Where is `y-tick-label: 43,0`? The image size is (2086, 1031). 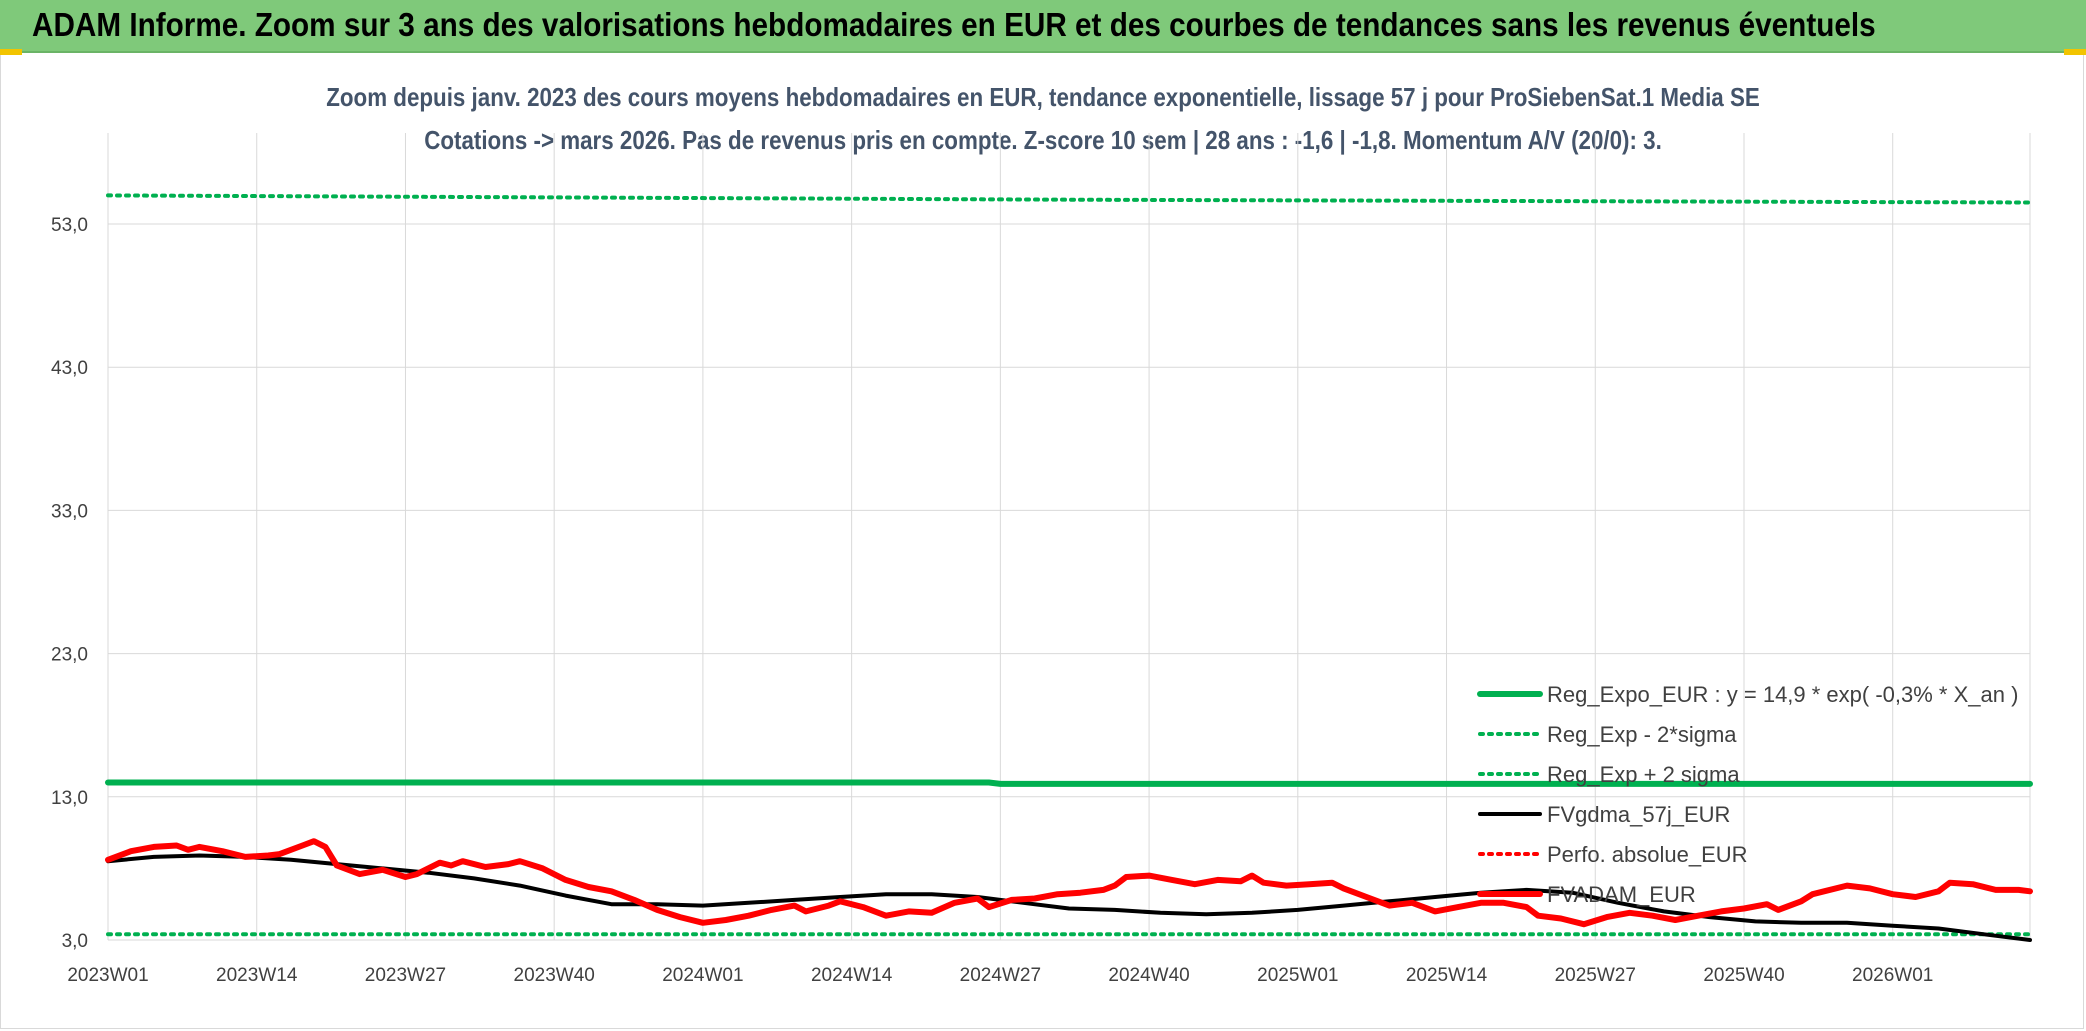
y-tick-label: 43,0 is located at coordinates (69, 368).